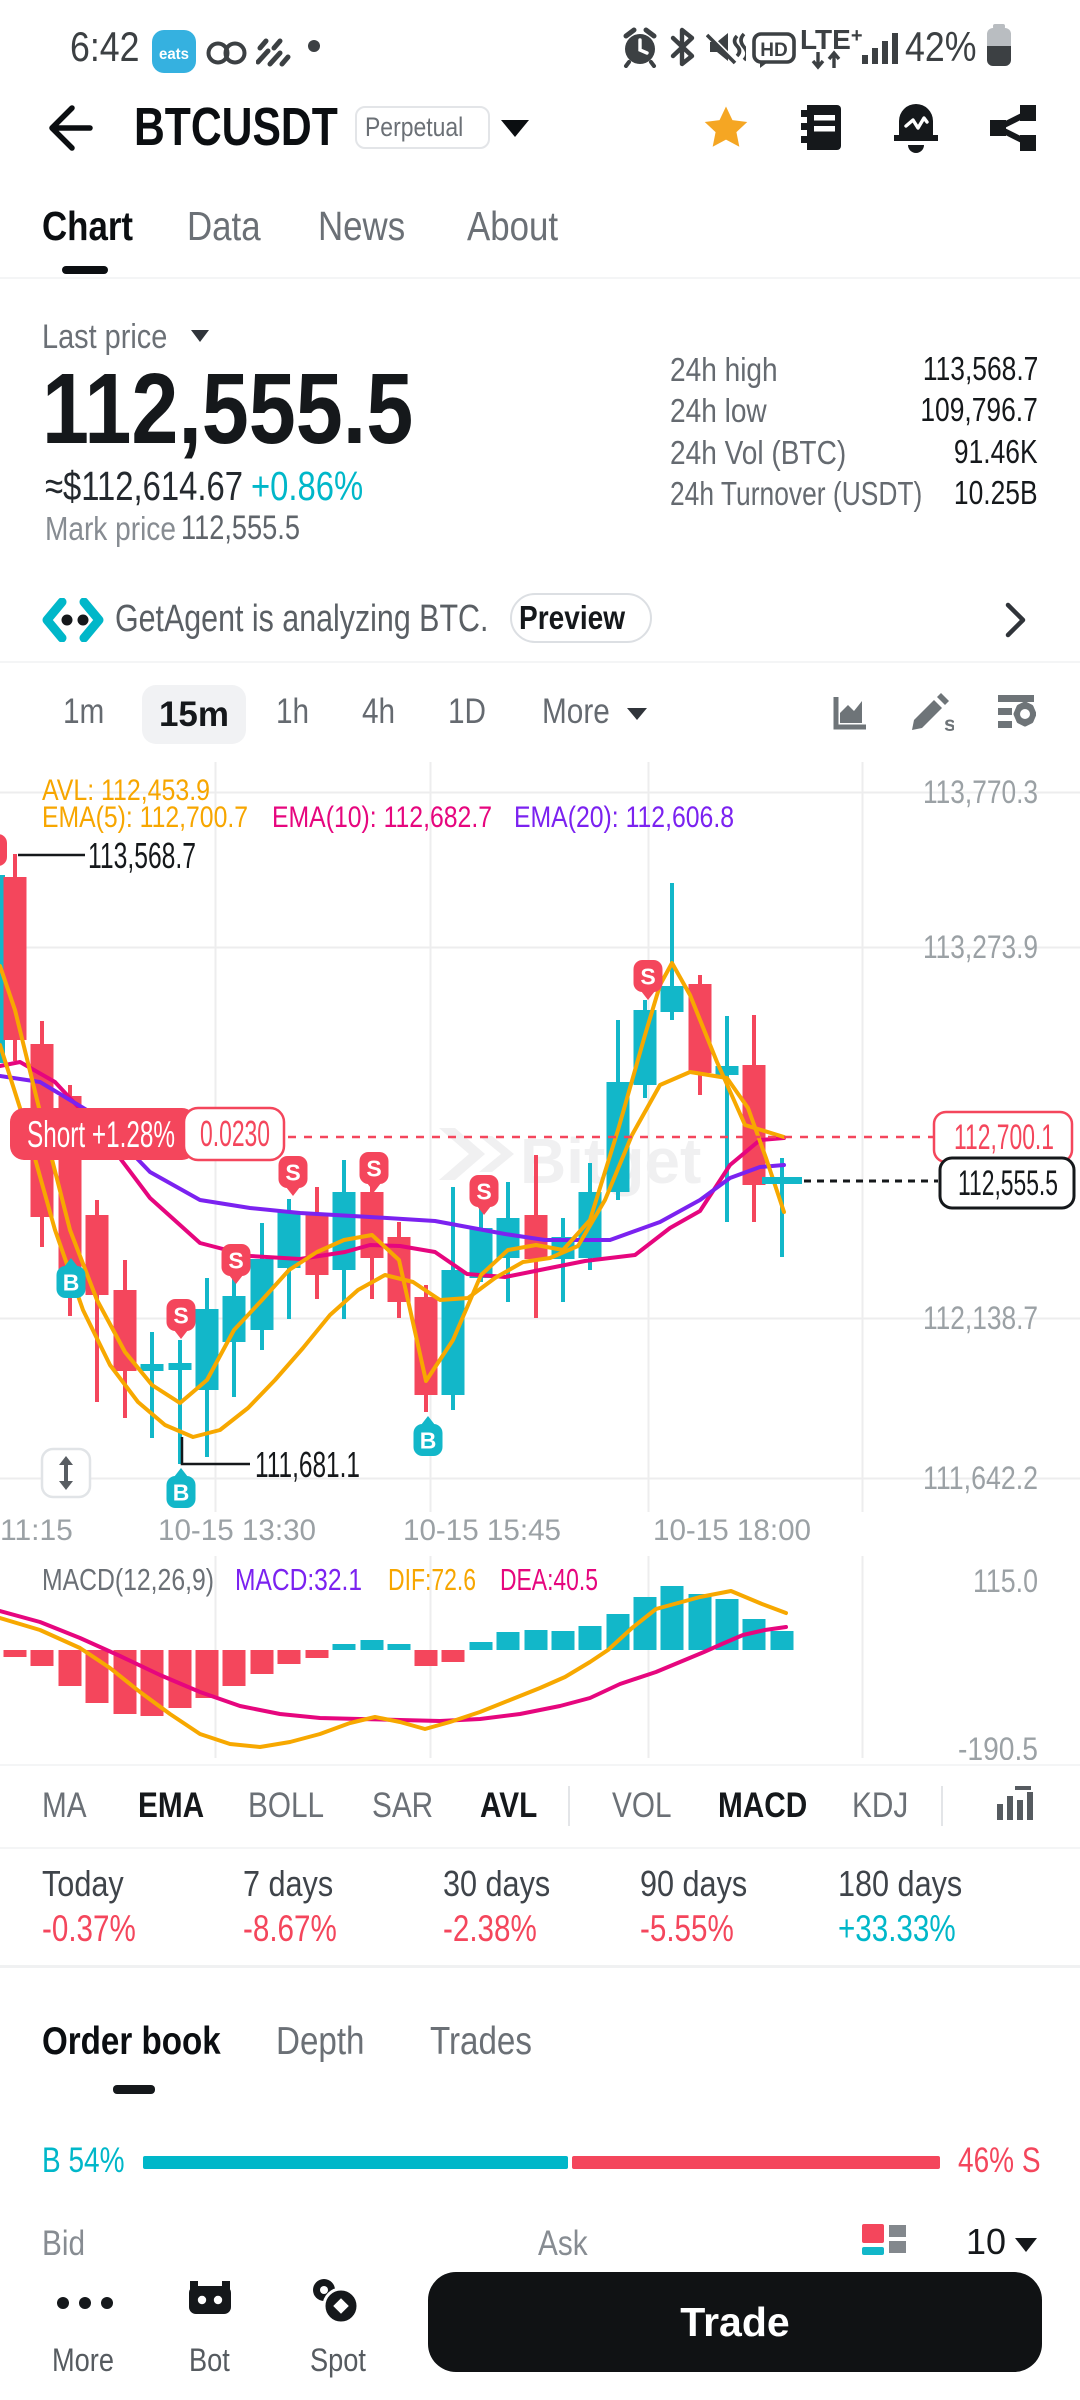 This screenshot has height=2400, width=1080. Describe the element at coordinates (1008, 1183) in the screenshot. I see `svg-text: 112,555.5` at that location.